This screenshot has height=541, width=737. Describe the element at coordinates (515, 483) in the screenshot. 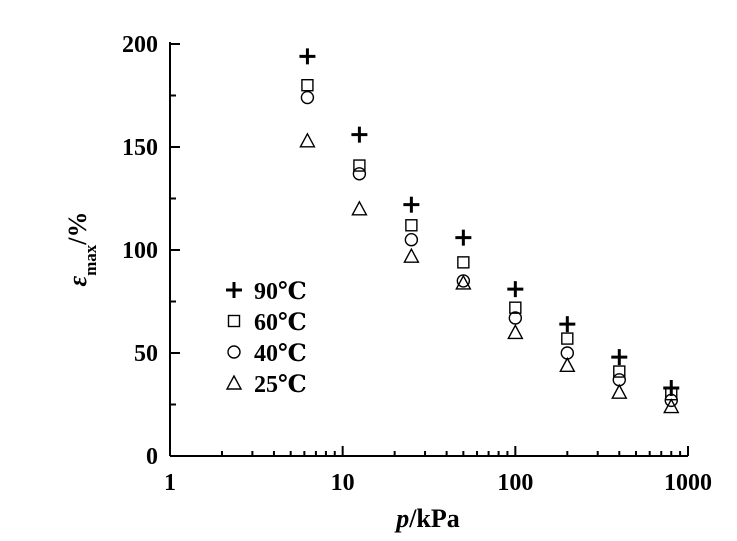

I see `x-tick-label: 100` at that location.